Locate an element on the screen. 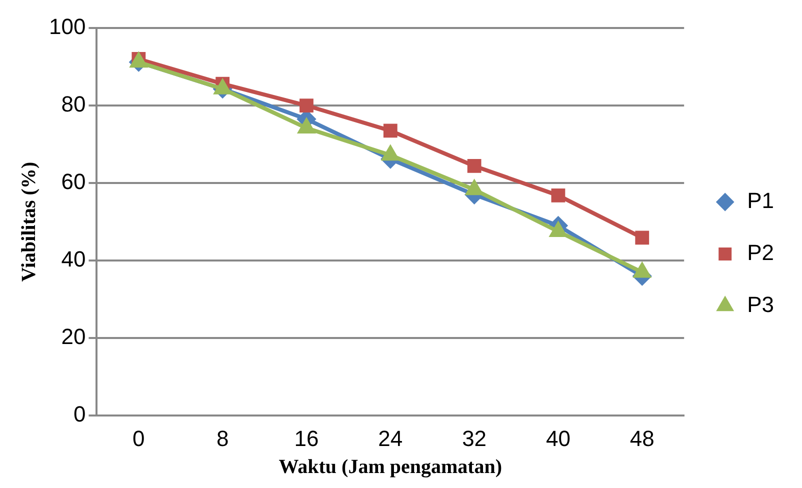 Image resolution: width=802 pixels, height=488 pixels. legend-label: P3 is located at coordinates (760, 305).